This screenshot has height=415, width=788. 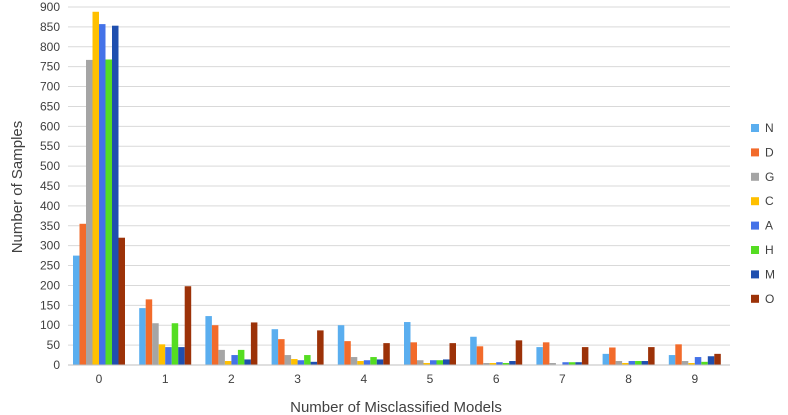 What do you see at coordinates (562, 379) in the screenshot?
I see `x-tick-label: 7` at bounding box center [562, 379].